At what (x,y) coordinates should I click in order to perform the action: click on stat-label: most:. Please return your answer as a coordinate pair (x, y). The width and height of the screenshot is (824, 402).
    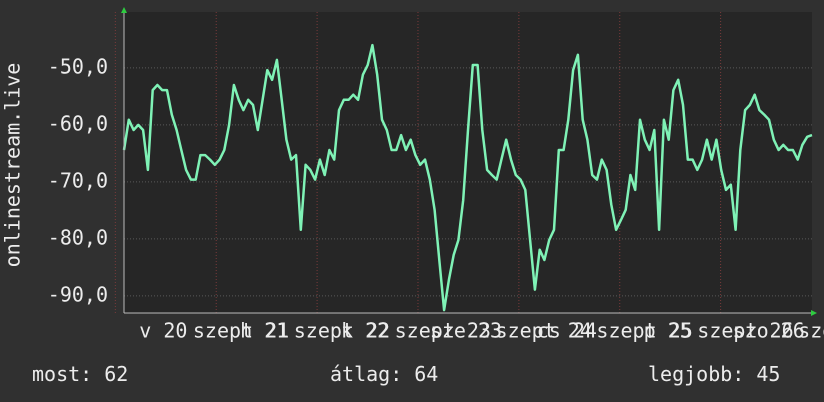
    Looking at the image, I should click on (62, 374).